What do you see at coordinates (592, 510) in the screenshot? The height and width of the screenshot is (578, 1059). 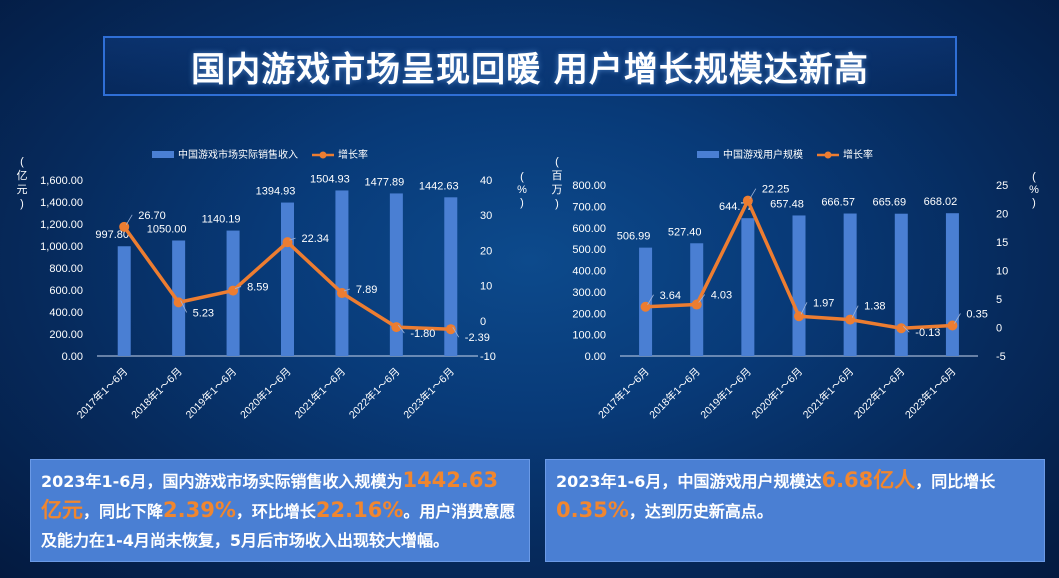 I see `note-highlight: 0.35%` at bounding box center [592, 510].